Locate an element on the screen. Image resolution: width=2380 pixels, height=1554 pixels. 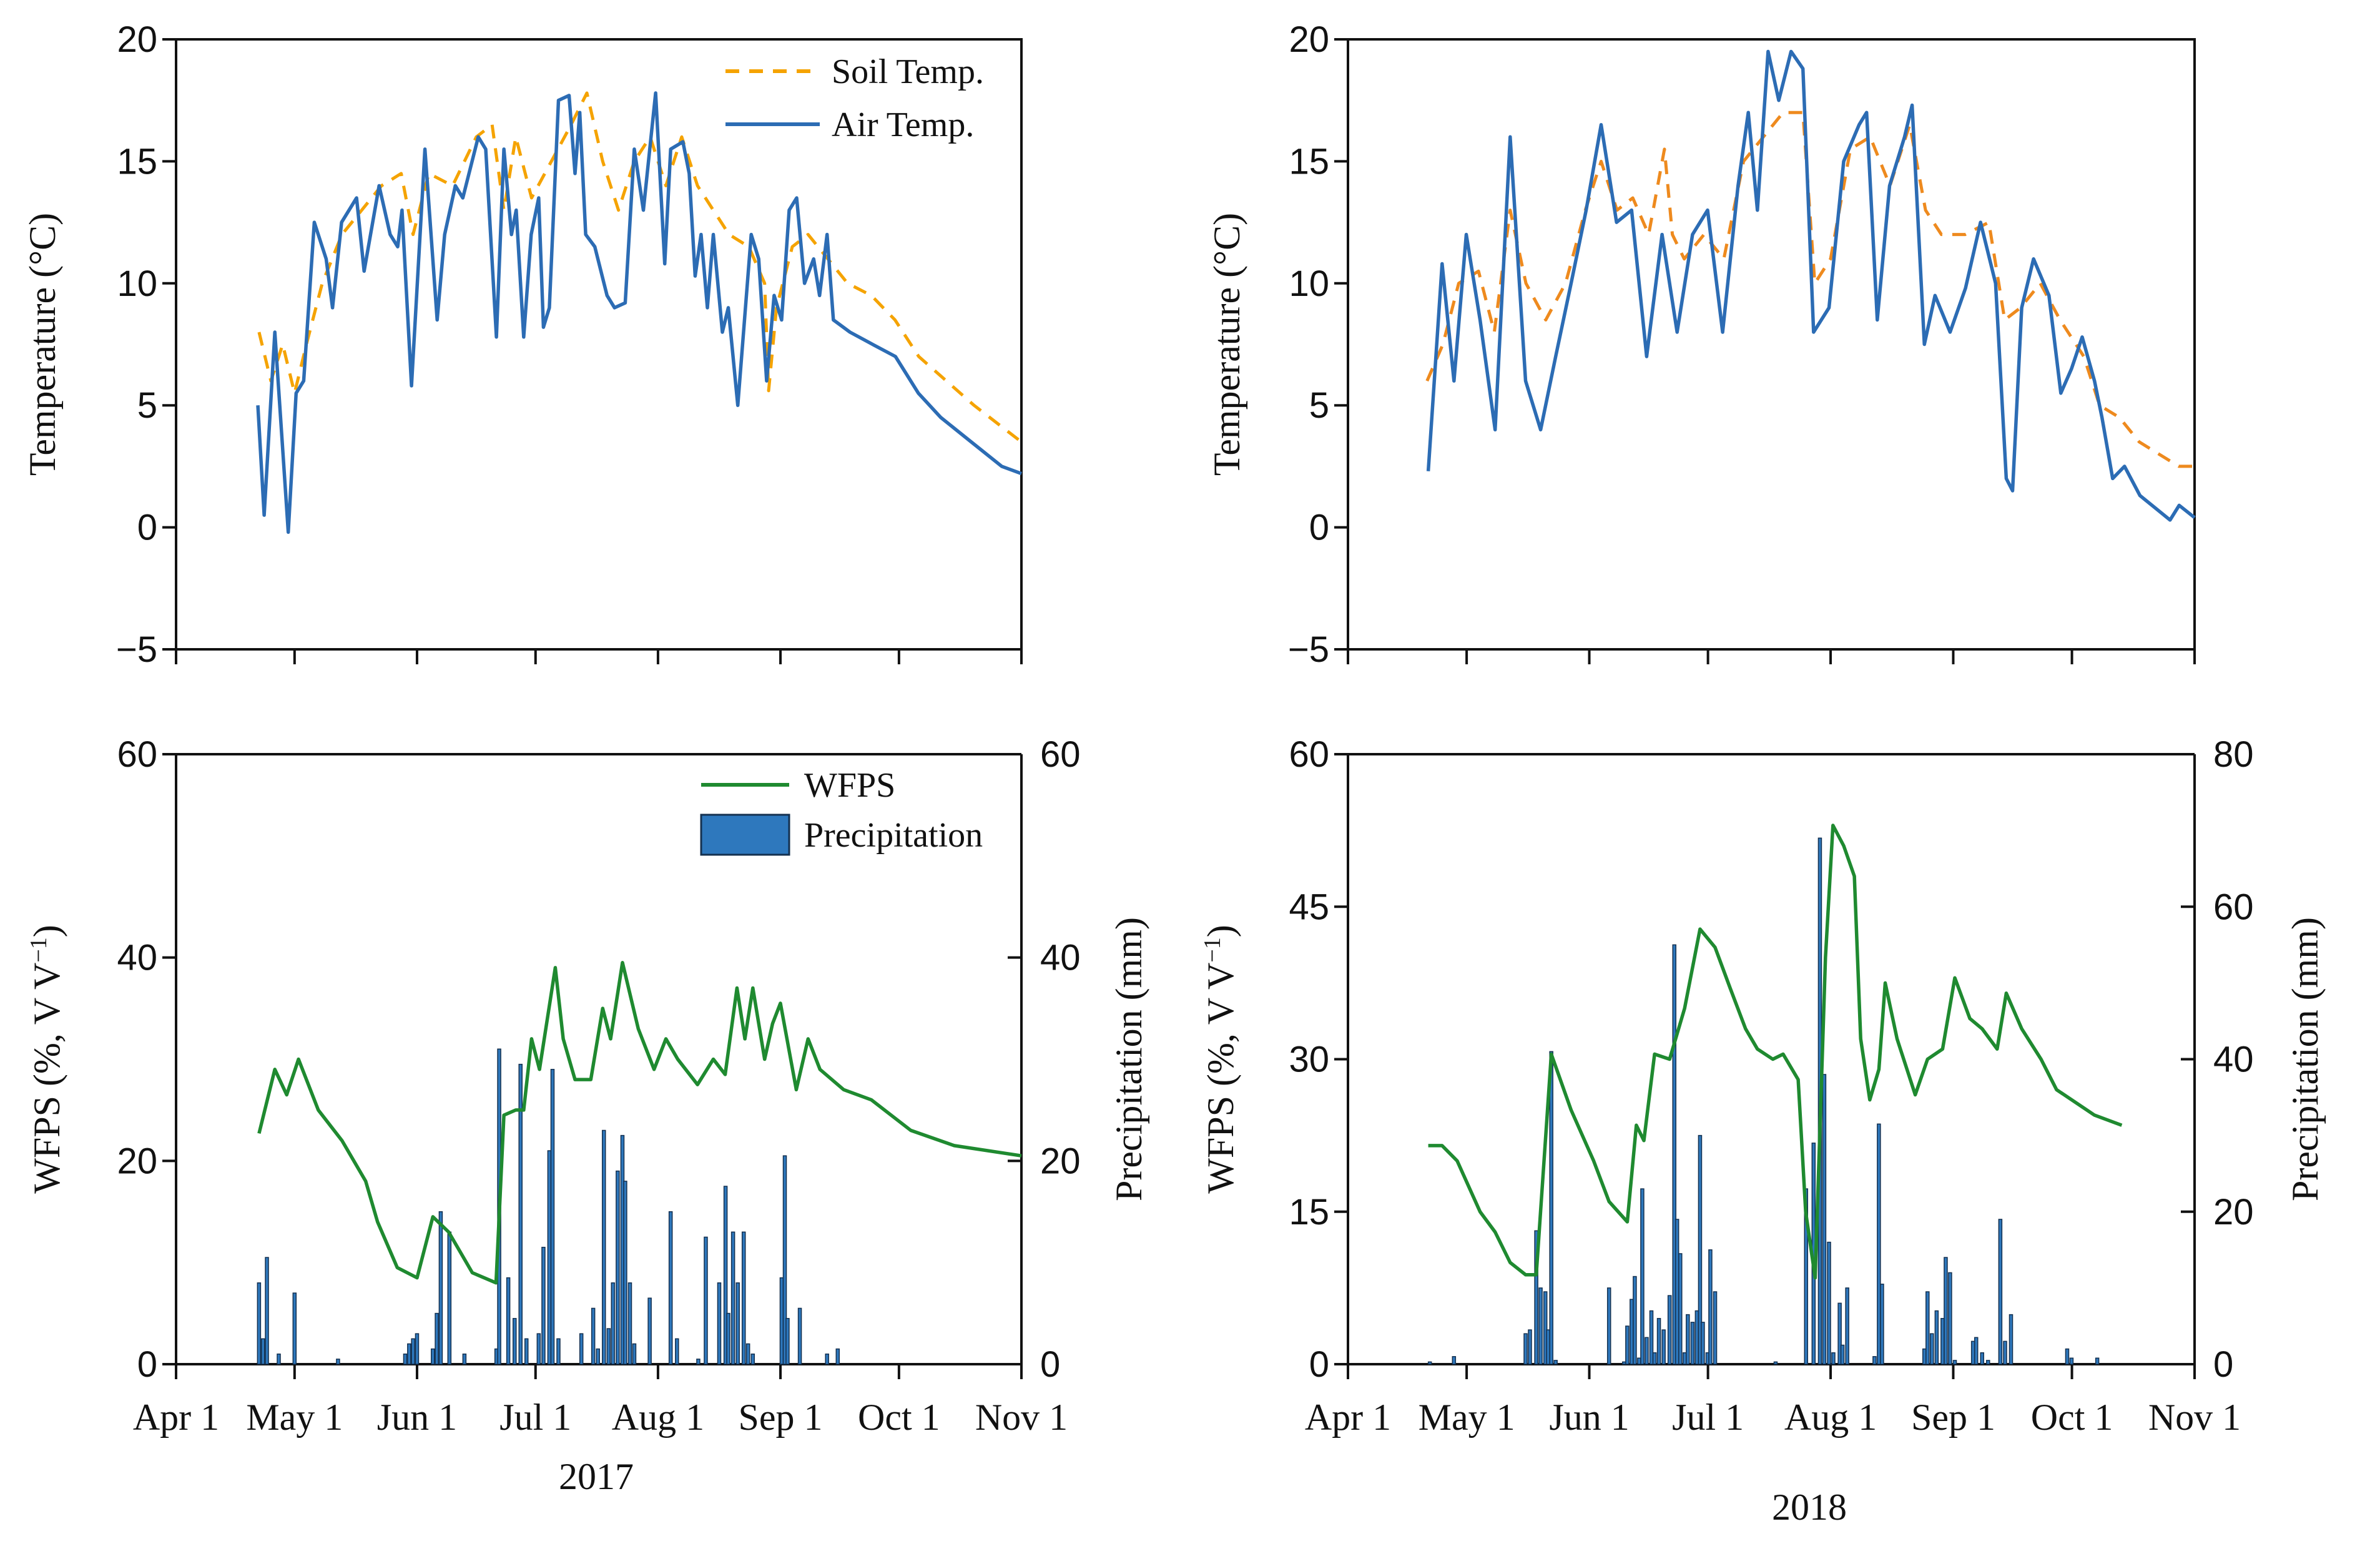
x-tick-label: Nov 1 is located at coordinates (1022, 1417).